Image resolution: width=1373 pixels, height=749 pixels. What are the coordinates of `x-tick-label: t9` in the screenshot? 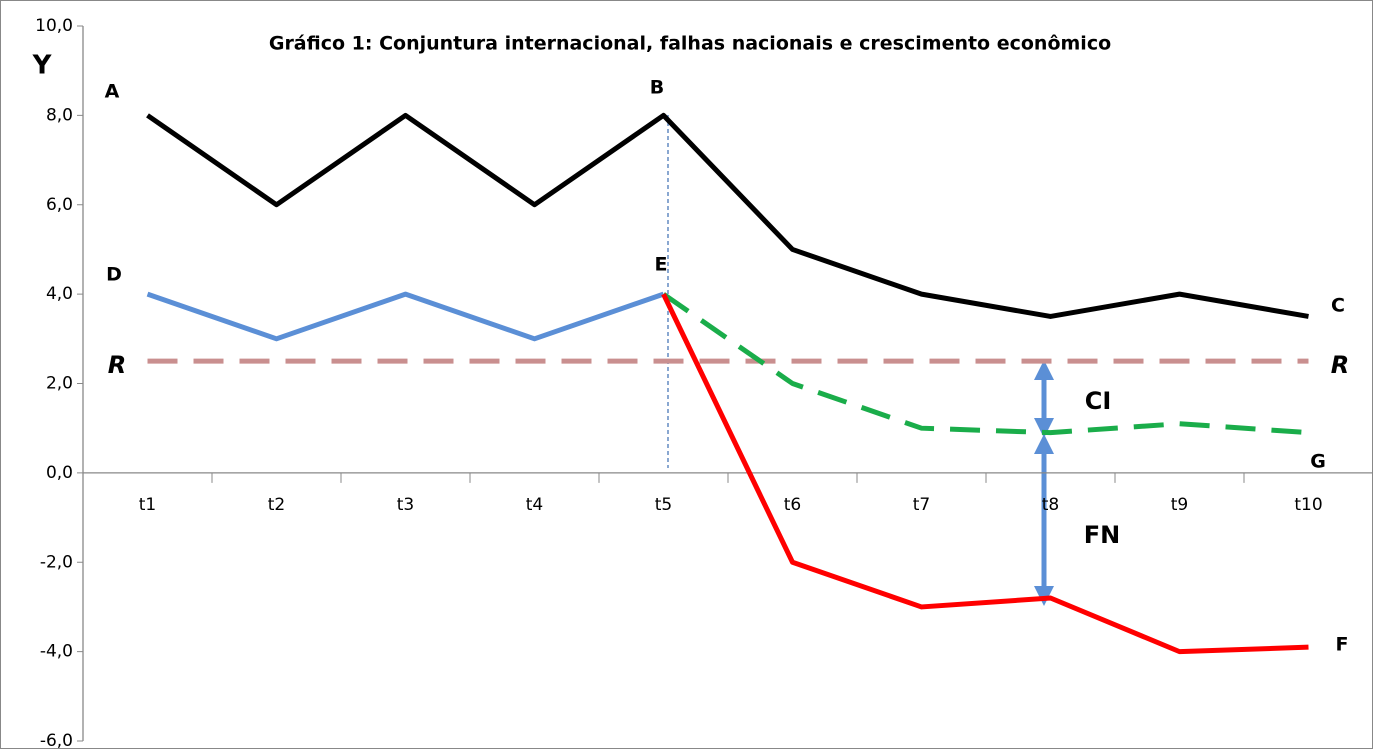 It's located at (1179, 505).